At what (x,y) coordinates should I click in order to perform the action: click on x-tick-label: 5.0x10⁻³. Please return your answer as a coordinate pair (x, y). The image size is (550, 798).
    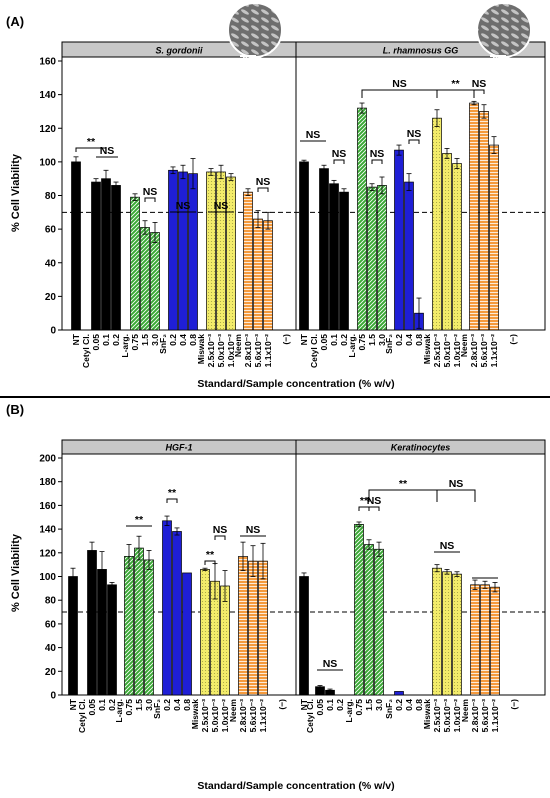
    Looking at the image, I should click on (221, 350).